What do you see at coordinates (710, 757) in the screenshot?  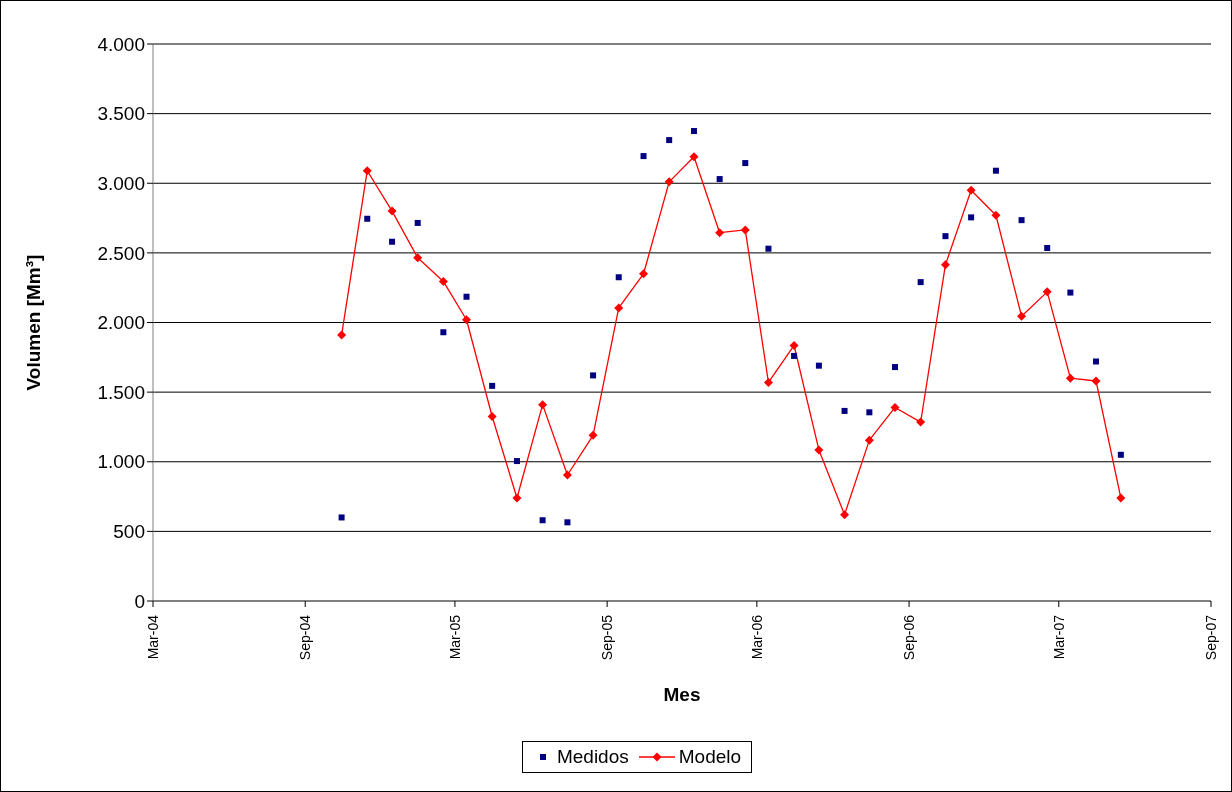 I see `legend-label: Modelo` at bounding box center [710, 757].